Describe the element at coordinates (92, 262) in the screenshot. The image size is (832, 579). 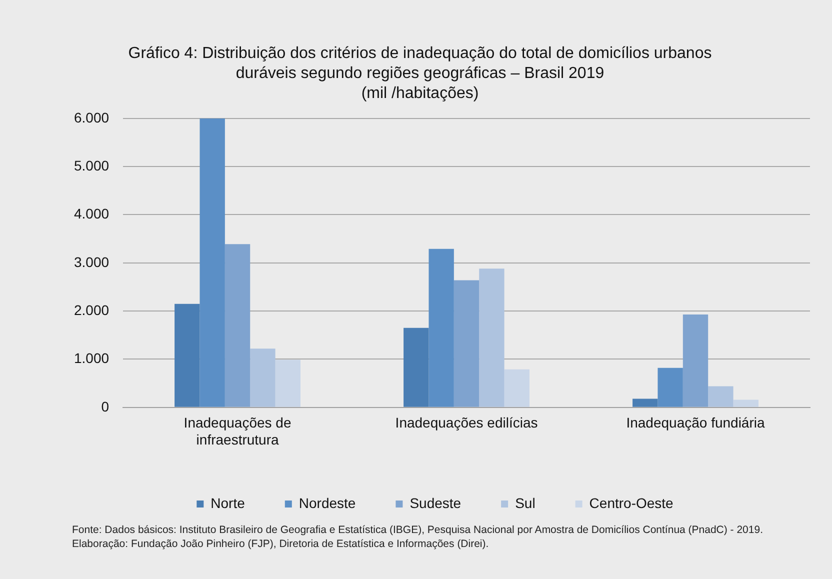
I see `y-tick-label: 3.000` at that location.